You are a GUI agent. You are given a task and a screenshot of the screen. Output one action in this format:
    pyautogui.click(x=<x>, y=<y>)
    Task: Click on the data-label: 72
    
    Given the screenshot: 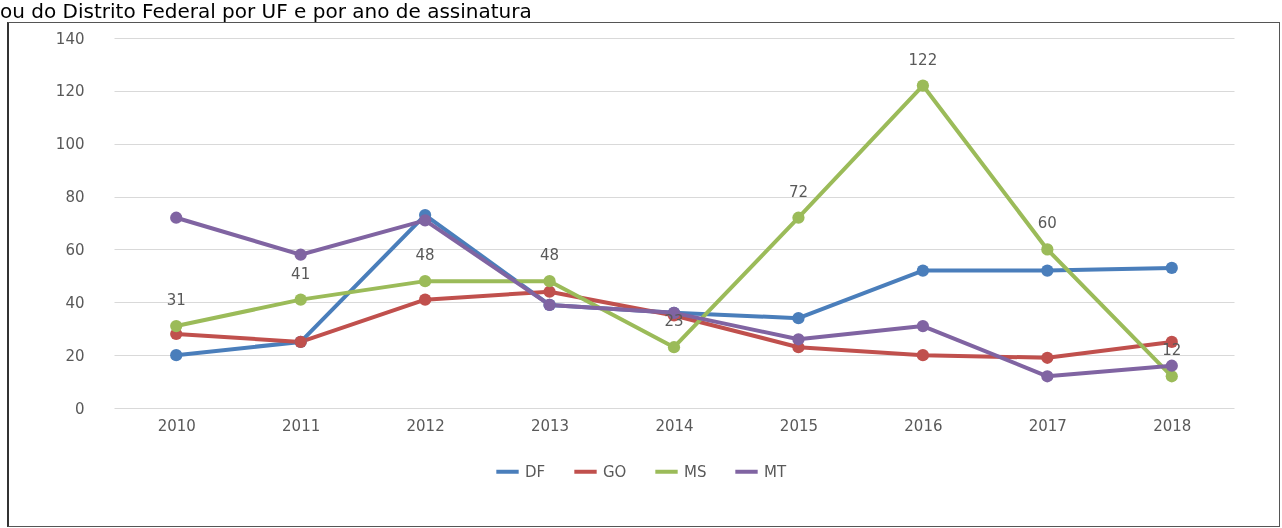 What is the action you would take?
    pyautogui.click(x=798, y=191)
    